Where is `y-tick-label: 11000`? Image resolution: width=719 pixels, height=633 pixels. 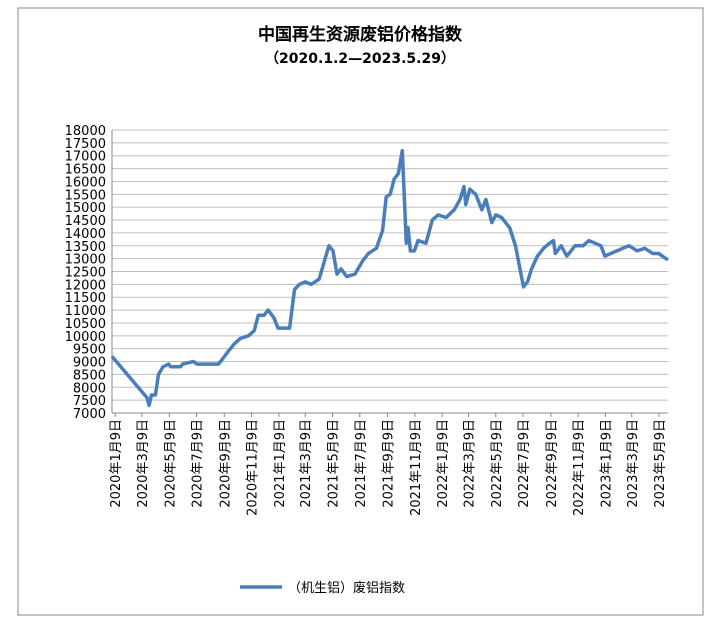 y-tick-label: 11000 is located at coordinates (85, 311).